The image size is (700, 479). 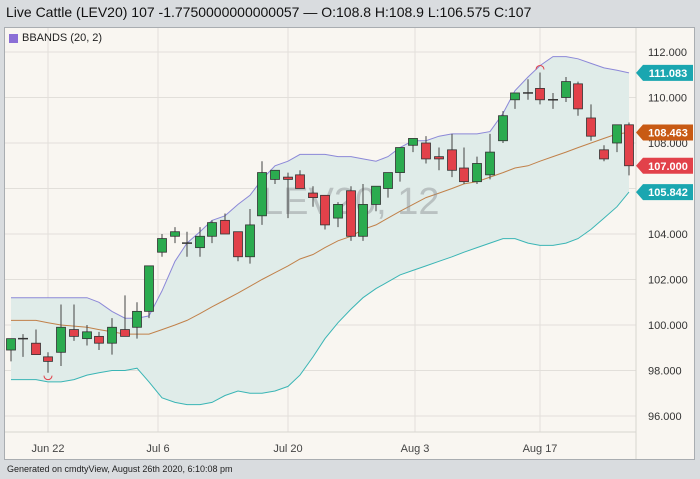 What do you see at coordinates (13, 38) in the screenshot?
I see `legend-swatch-icon` at bounding box center [13, 38].